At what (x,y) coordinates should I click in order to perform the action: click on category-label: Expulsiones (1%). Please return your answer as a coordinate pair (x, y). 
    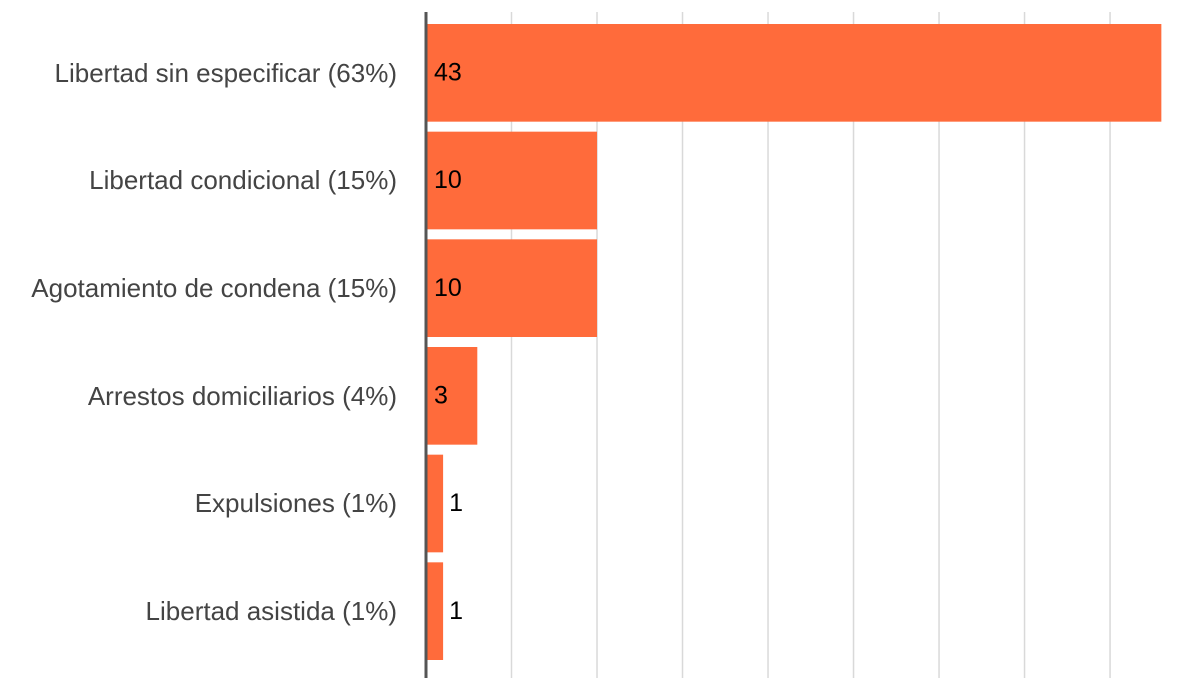
    Looking at the image, I should click on (295, 503).